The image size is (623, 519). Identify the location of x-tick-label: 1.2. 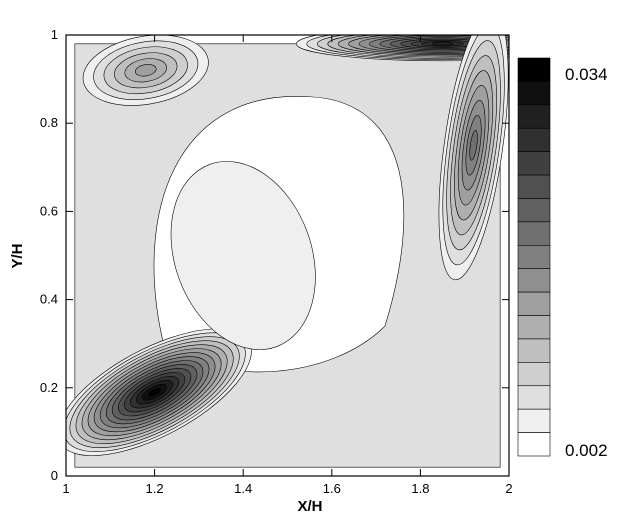
(155, 488).